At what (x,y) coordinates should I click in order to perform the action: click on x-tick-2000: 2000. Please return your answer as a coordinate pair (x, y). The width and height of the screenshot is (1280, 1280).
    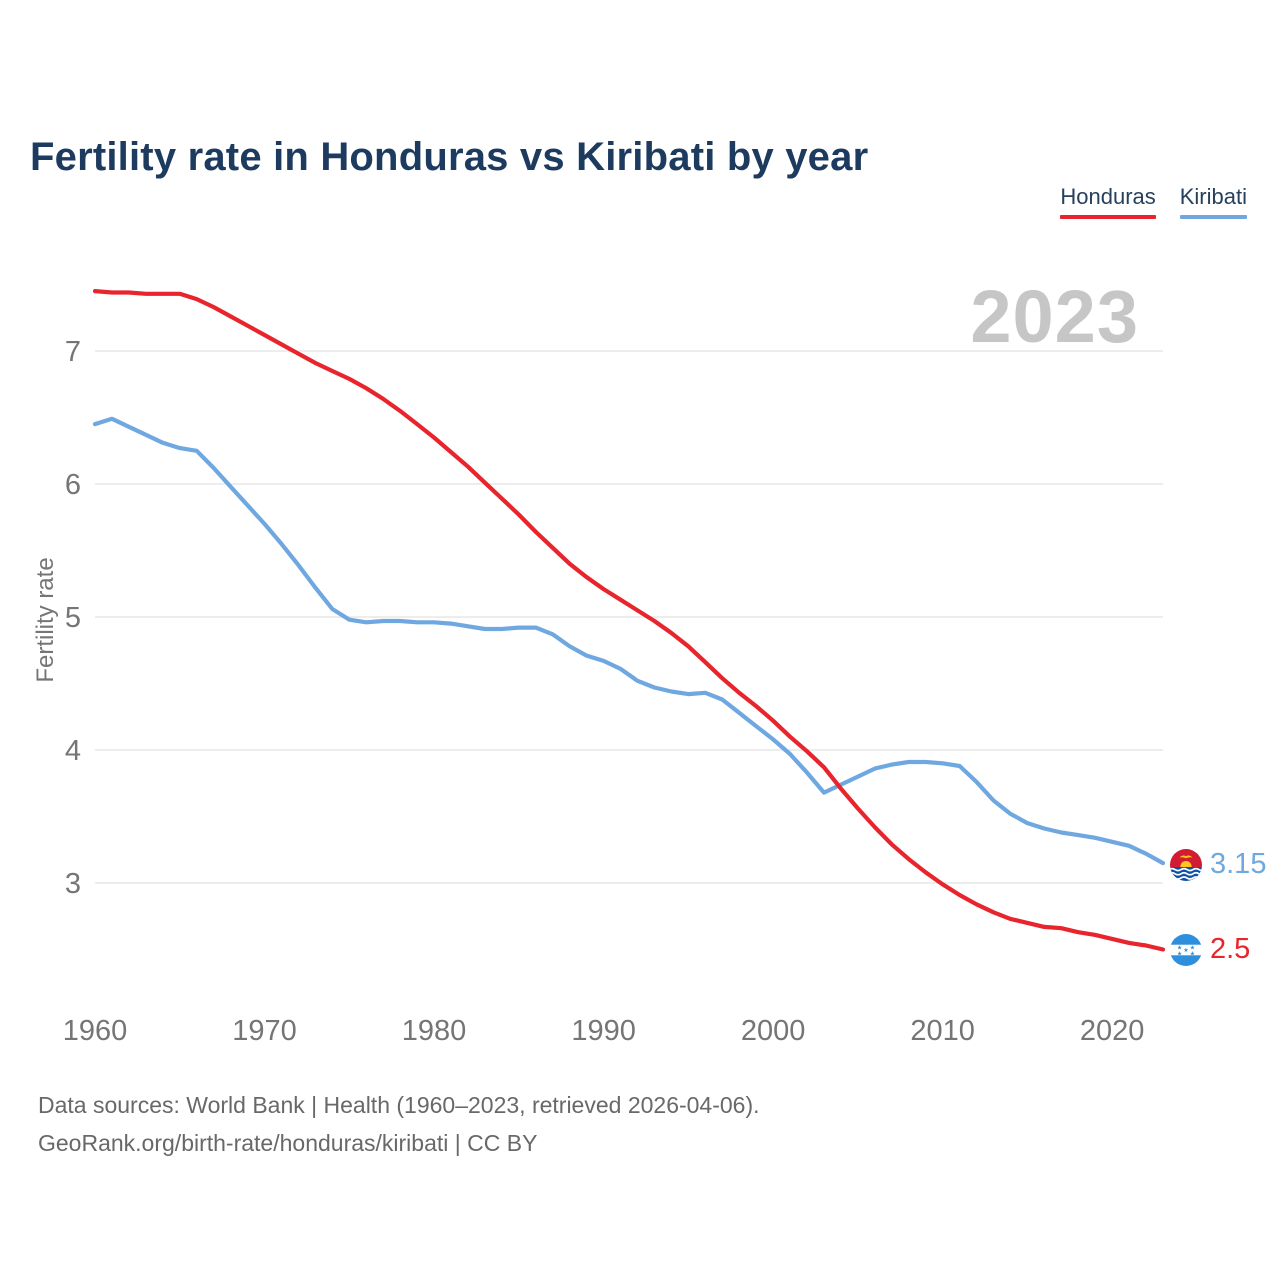
    Looking at the image, I should click on (773, 1031).